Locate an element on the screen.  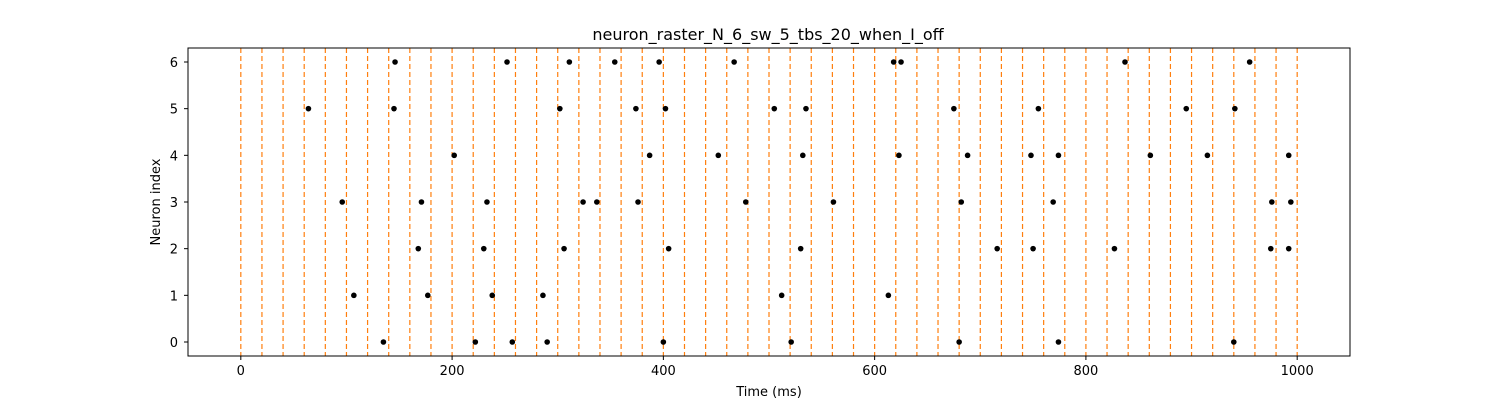
y-tick-label: 5 is located at coordinates (174, 110).